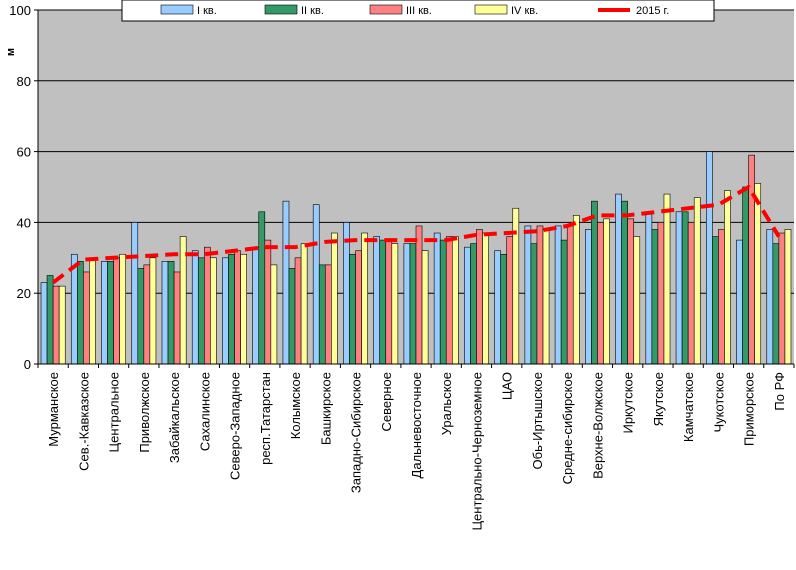 The image size is (796, 570). I want to click on legend-items: I кв. II кв. III кв. IV кв. 2015 г., so click(414, 10).